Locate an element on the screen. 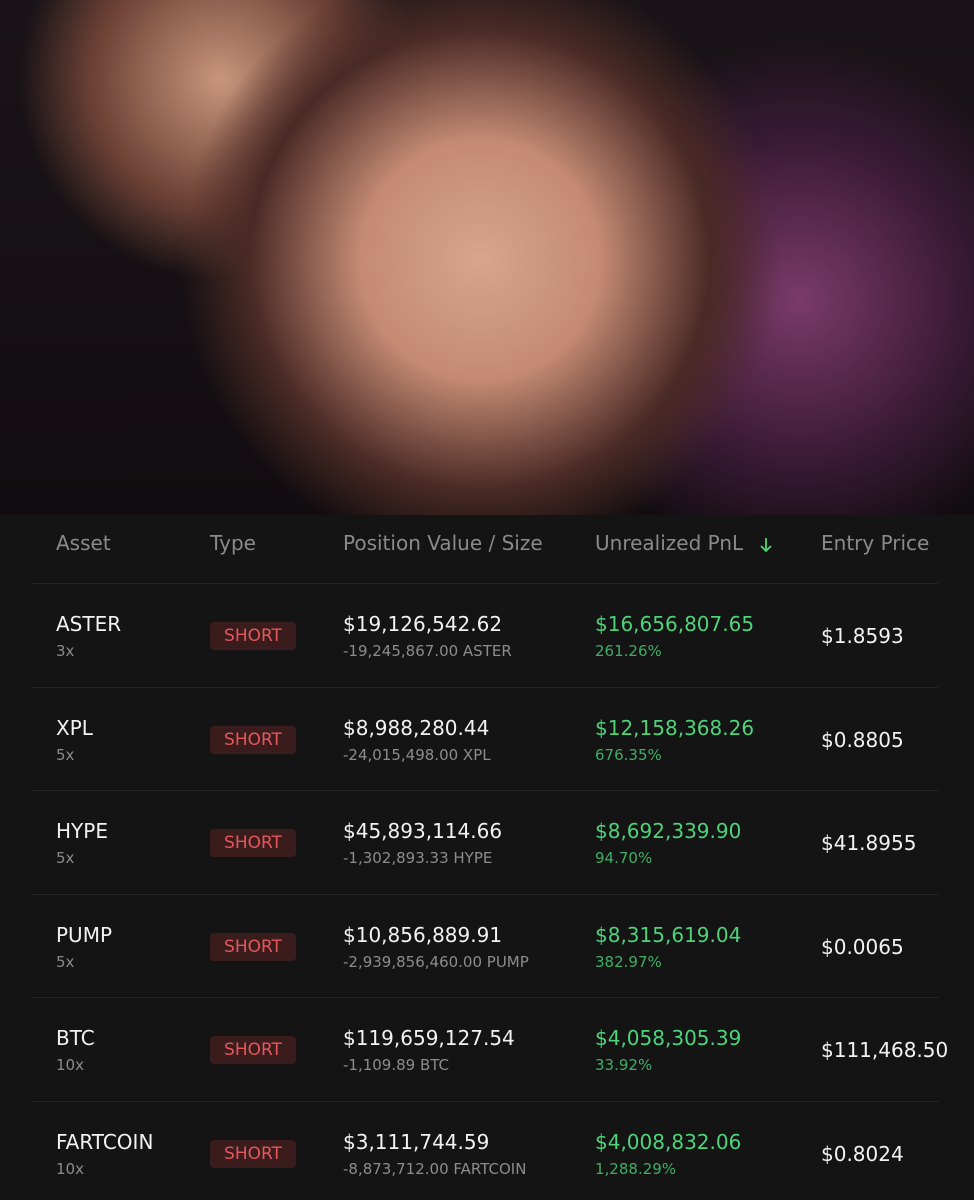 The image size is (974, 1200). pnl-percent: 676.35% is located at coordinates (628, 754).